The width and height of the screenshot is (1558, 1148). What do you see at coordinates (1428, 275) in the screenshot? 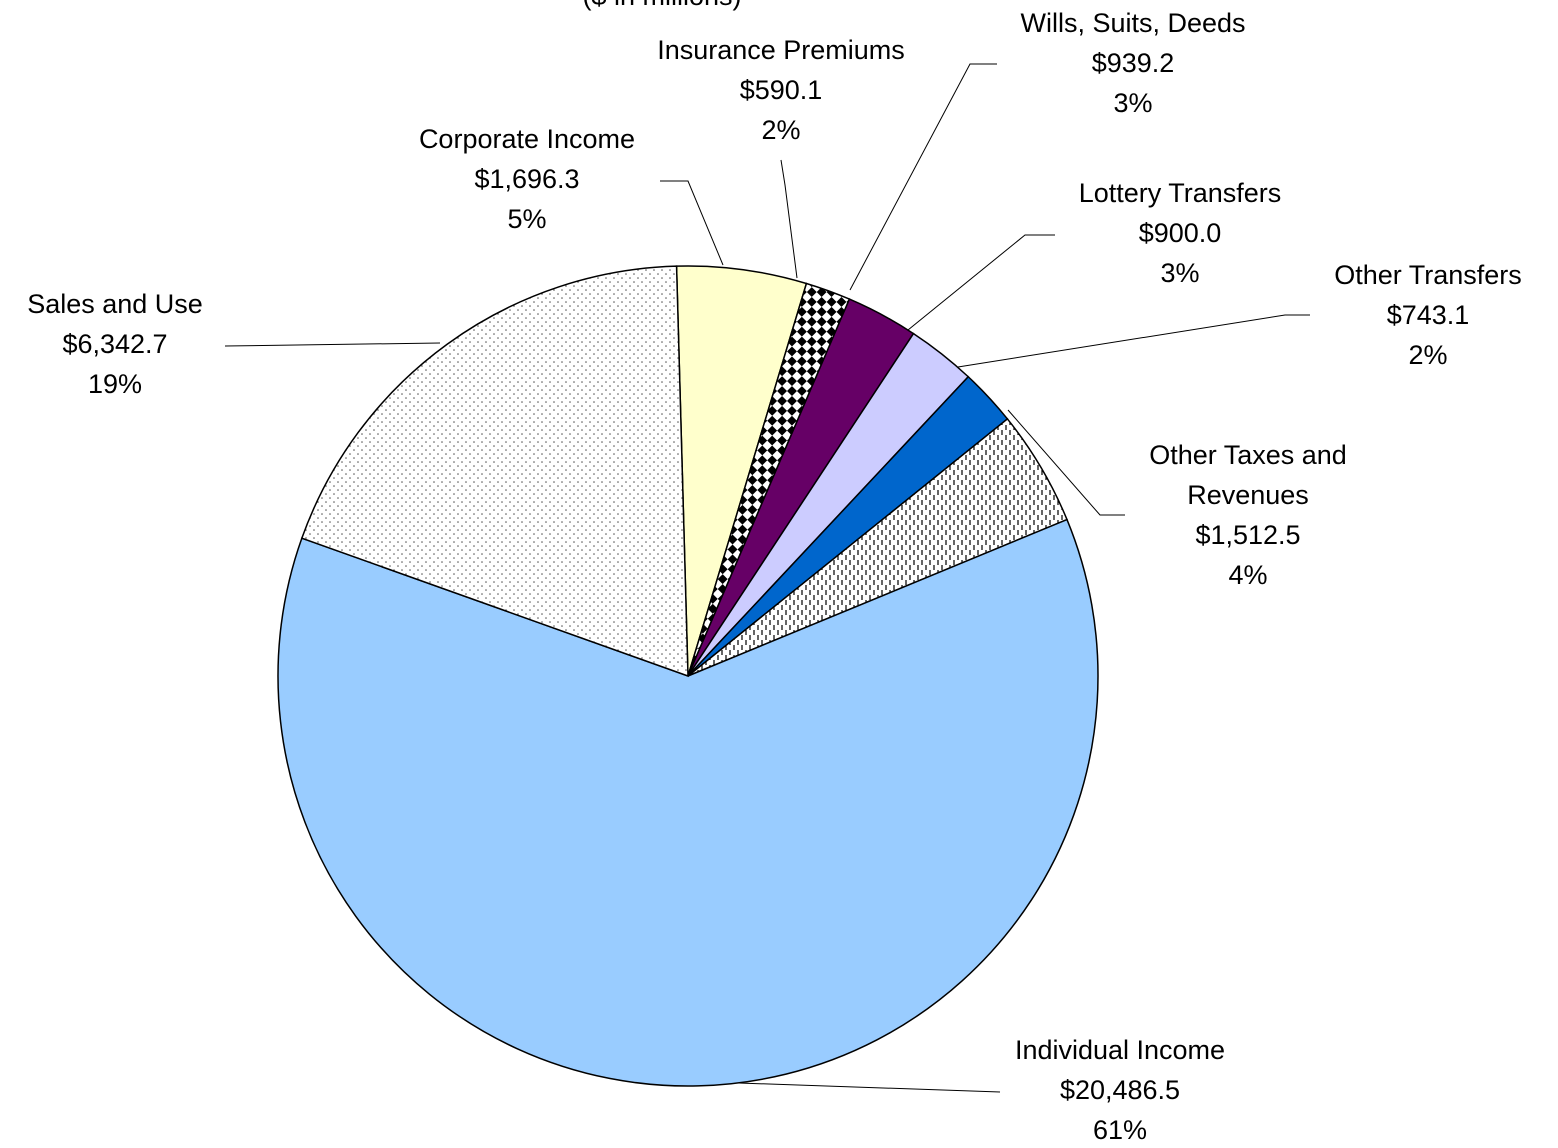
I see `category-label: Other Transfers` at bounding box center [1428, 275].